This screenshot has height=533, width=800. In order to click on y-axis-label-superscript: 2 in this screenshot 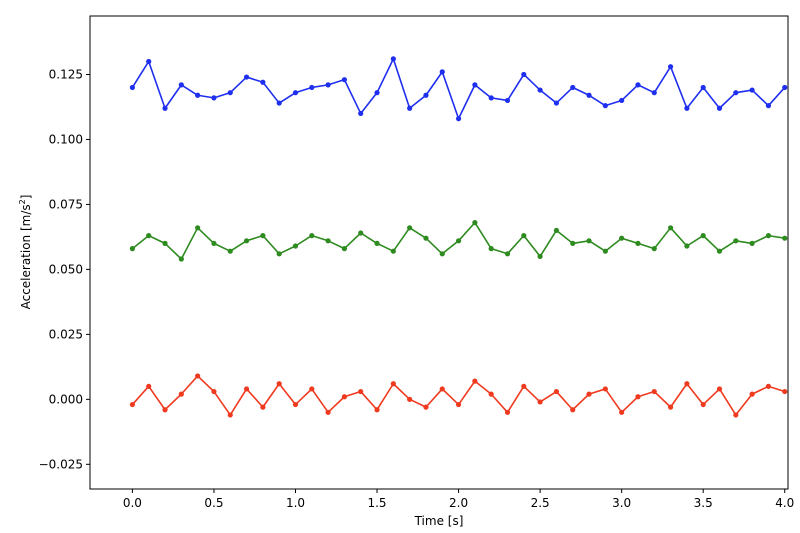, I will do `click(22, 201)`.